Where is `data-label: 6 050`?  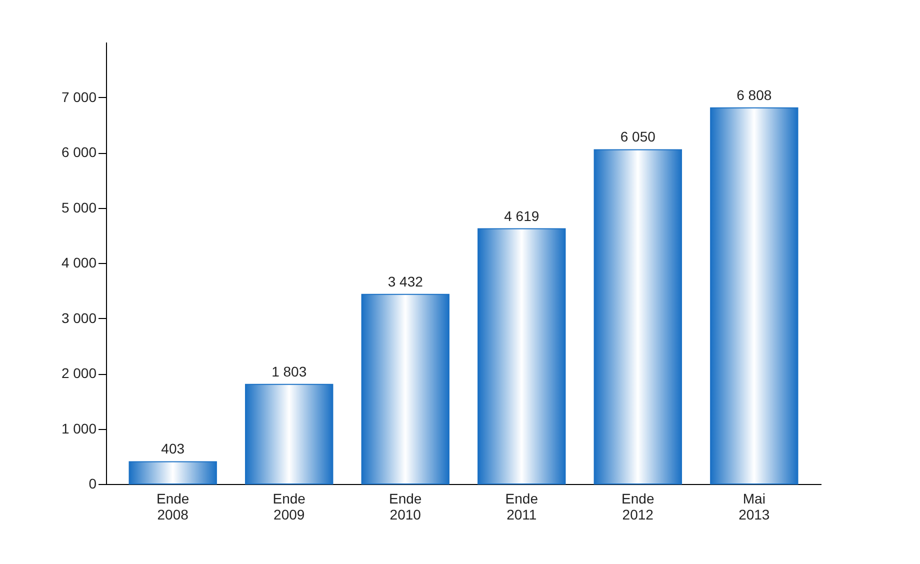 data-label: 6 050 is located at coordinates (638, 136).